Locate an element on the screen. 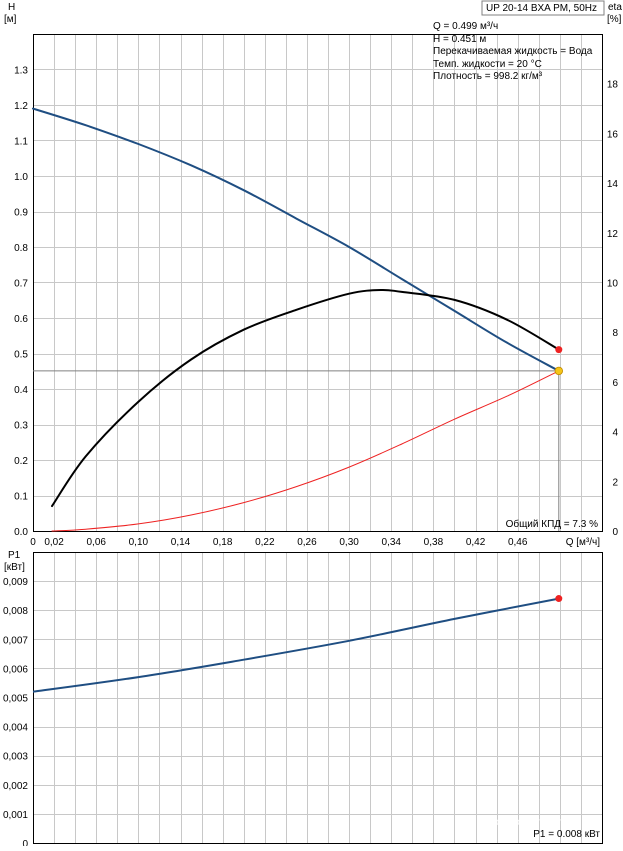 Image resolution: width=623 pixels, height=851 pixels. h-tick-label: 0.2 is located at coordinates (21, 461).